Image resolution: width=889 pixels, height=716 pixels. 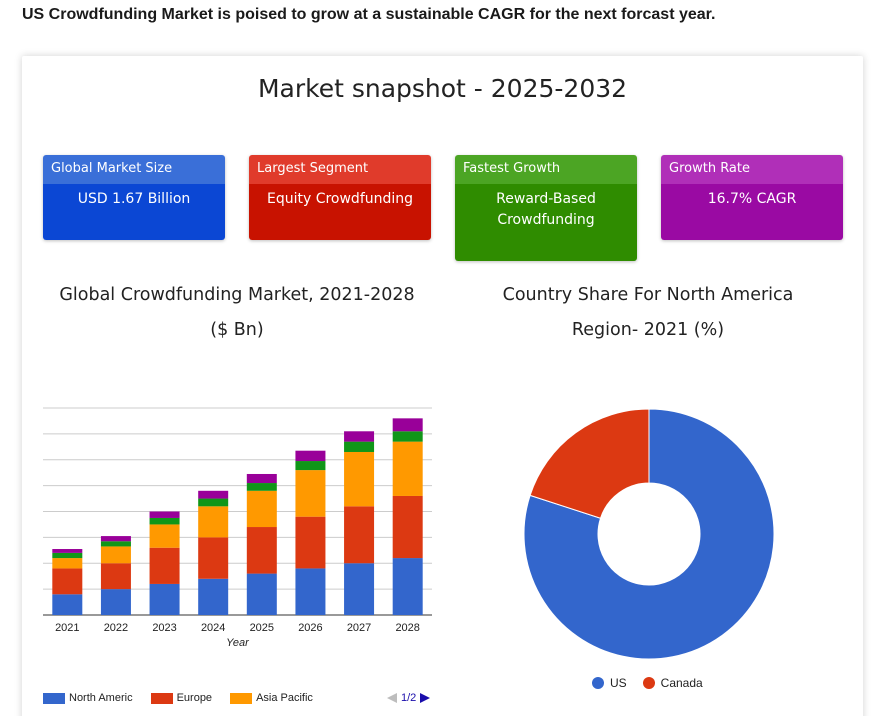 I want to click on tile-global-market-size: Global Market Size USD 1.67 Billion, so click(x=134, y=197).